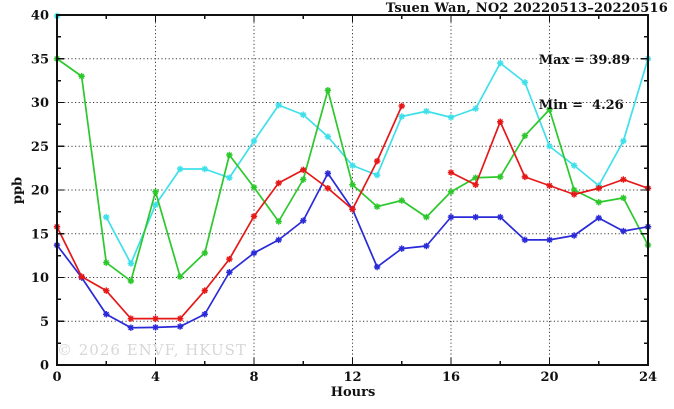 This screenshot has height=409, width=674. Describe the element at coordinates (253, 377) in the screenshot. I see `svg-text: 8` at that location.